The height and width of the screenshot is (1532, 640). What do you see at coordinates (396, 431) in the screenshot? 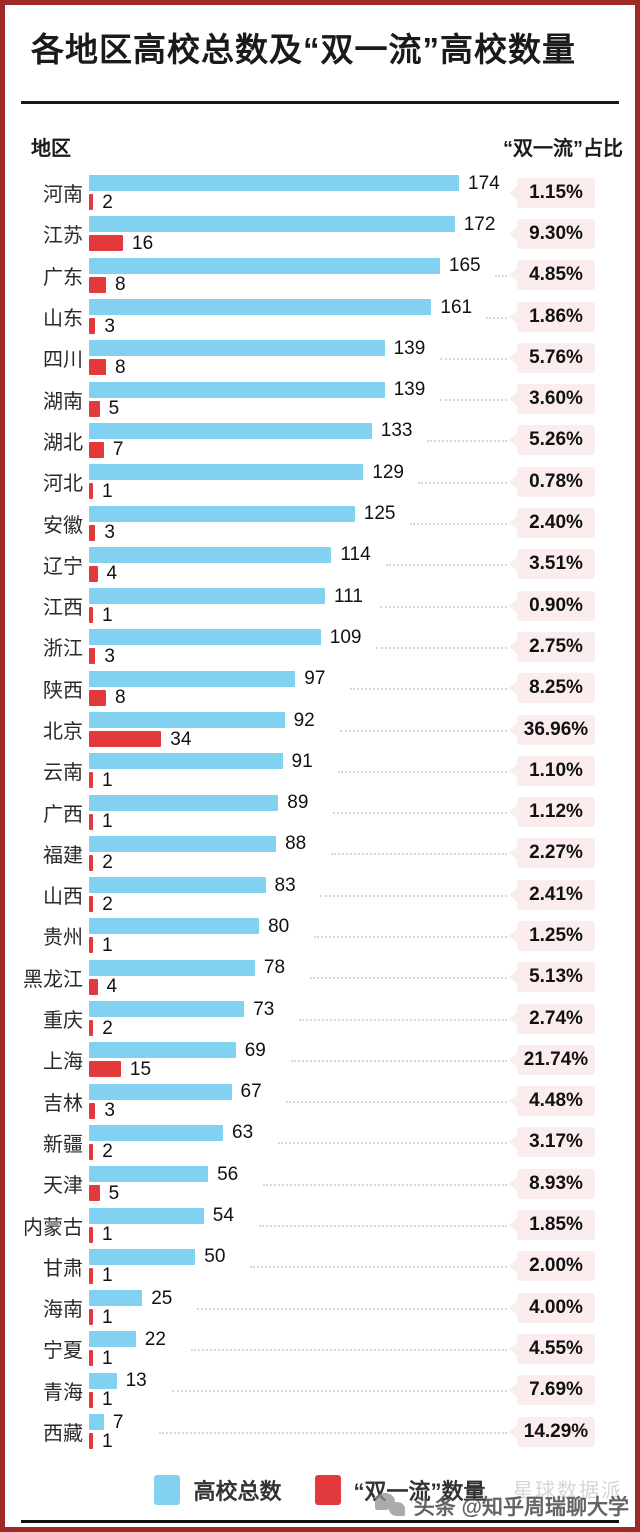
I see `total-value: 133` at bounding box center [396, 431].